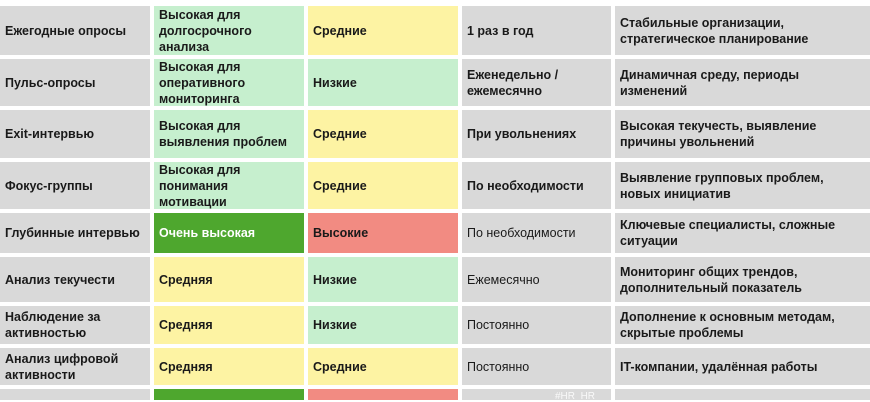 This screenshot has width=870, height=402. What do you see at coordinates (742, 82) in the screenshot?
I see `use-case-cell: Динамичная среду, периоды изменений` at bounding box center [742, 82].